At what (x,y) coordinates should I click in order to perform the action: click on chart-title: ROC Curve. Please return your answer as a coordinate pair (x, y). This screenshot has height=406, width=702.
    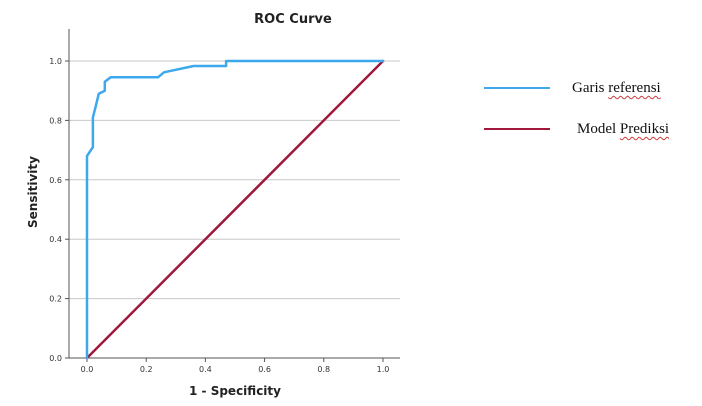
    Looking at the image, I should click on (293, 19).